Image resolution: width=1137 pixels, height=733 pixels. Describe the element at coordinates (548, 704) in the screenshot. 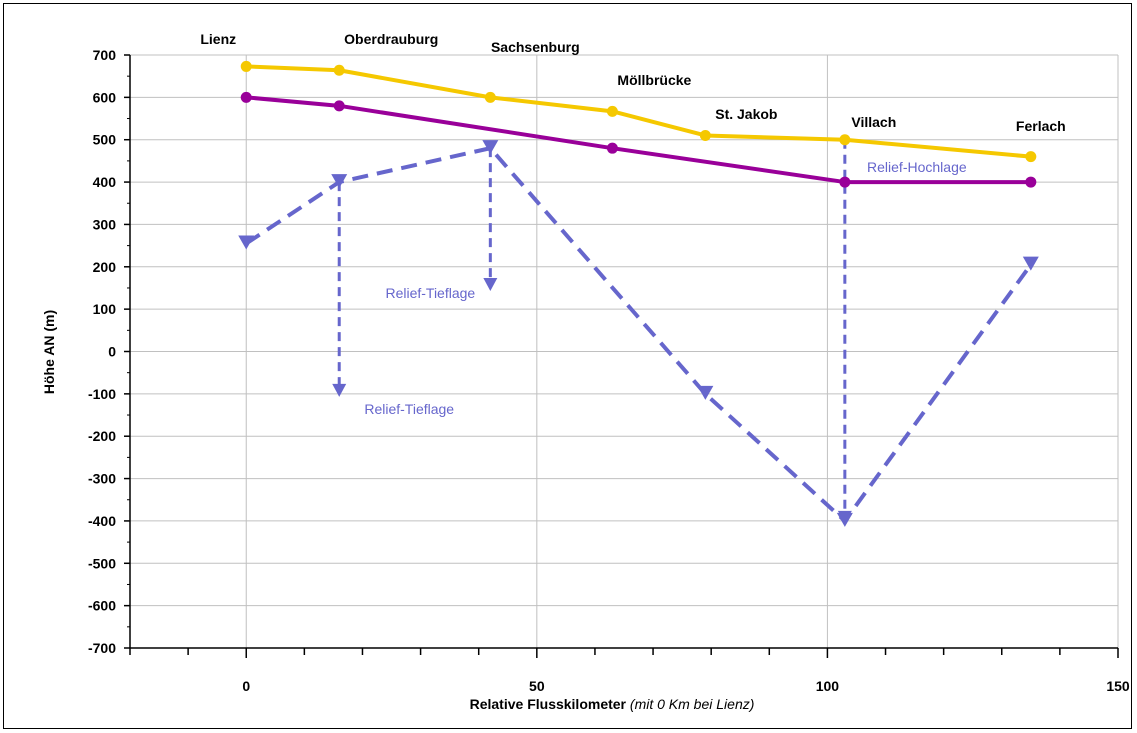

I see `x-axis-title-main: Relative Flusskilometer` at that location.